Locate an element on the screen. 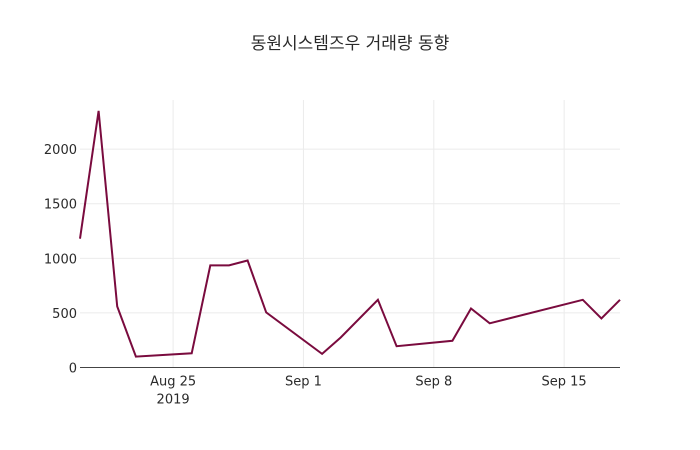 This screenshot has height=450, width=700. y-tick-label: 1500 is located at coordinates (60, 205).